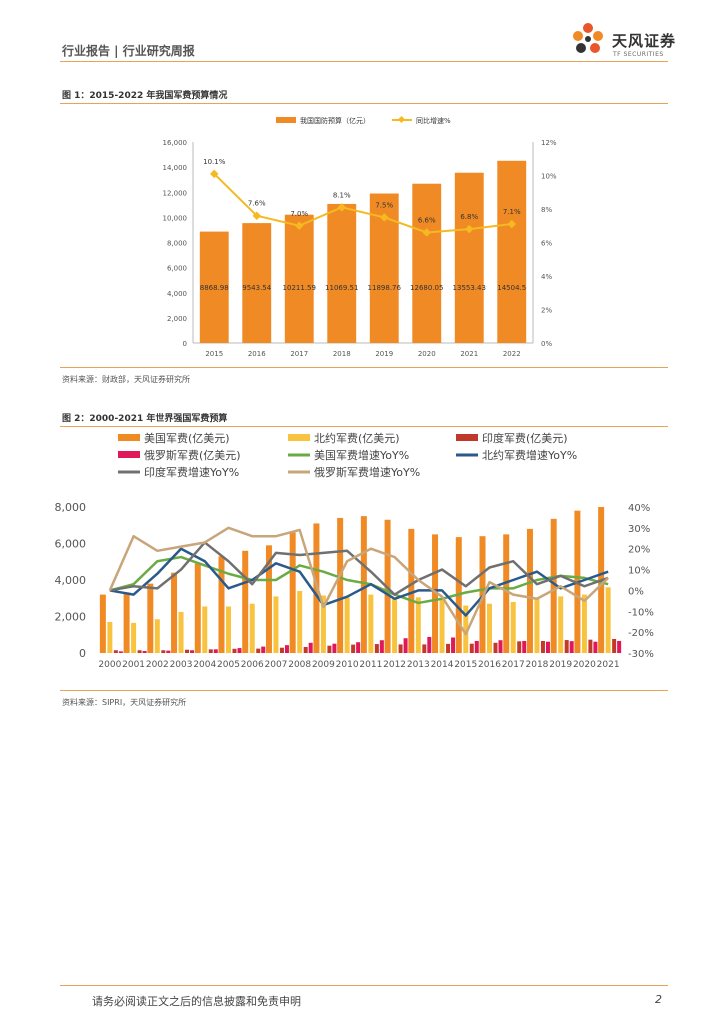 The image size is (724, 1024). I want to click on header-divider, so click(364, 61).